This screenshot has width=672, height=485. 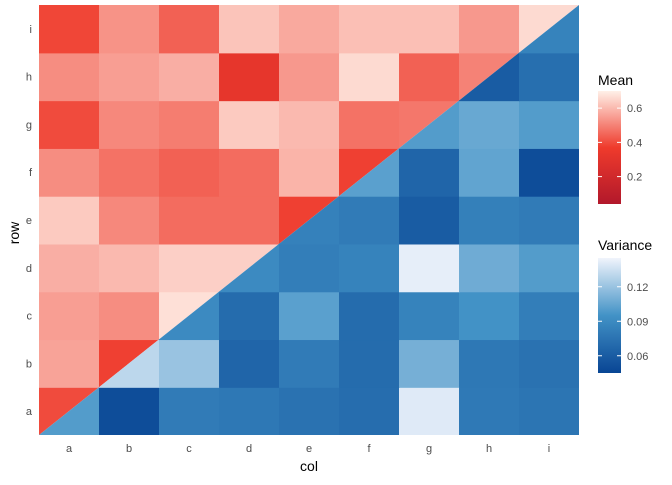 What do you see at coordinates (129, 124) in the screenshot?
I see `mean-cell-g-b` at bounding box center [129, 124].